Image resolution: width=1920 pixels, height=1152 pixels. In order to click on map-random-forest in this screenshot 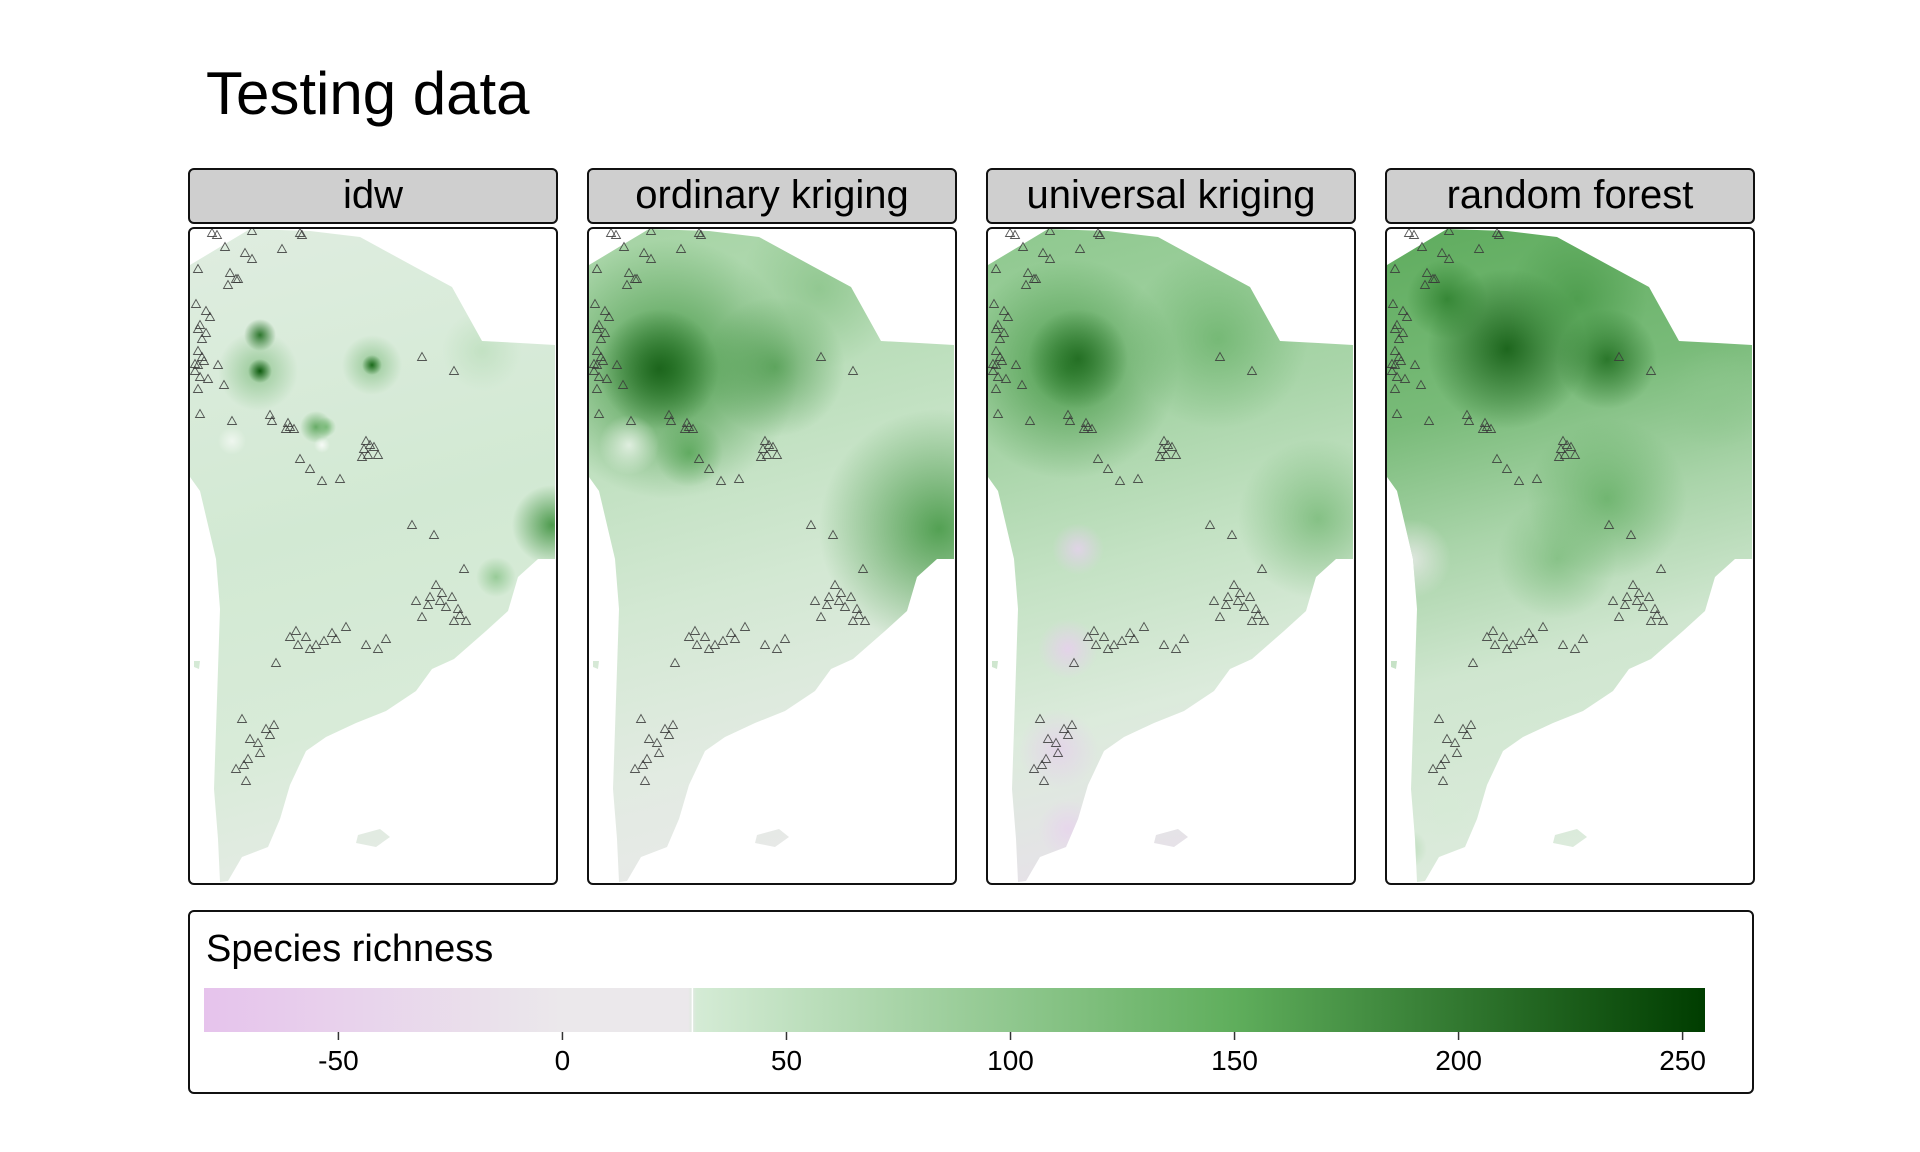, I will do `click(1570, 556)`.